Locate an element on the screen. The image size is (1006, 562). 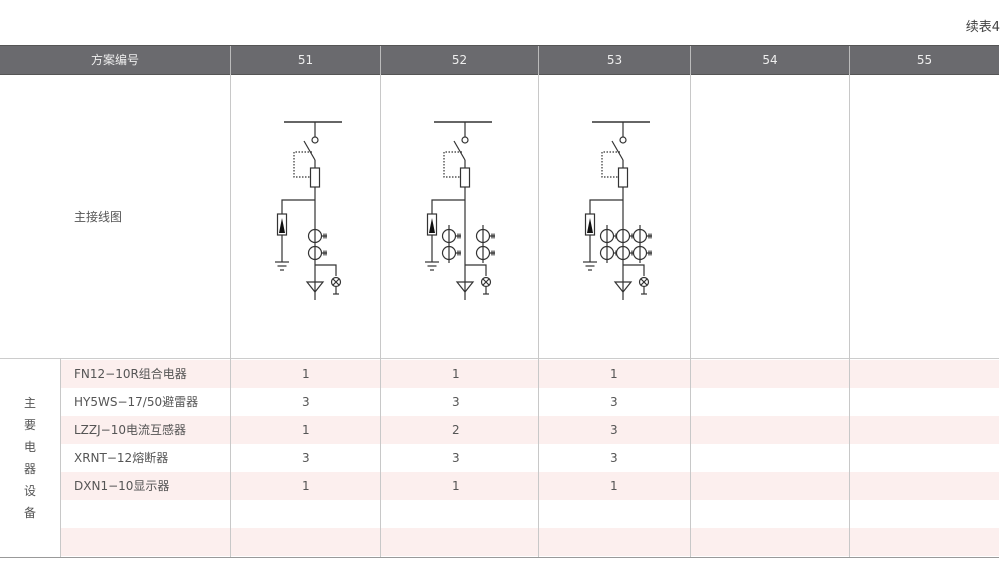
equipment-row: HY5WS−17/50避雷器 3 3 3 is located at coordinates (529, 402).